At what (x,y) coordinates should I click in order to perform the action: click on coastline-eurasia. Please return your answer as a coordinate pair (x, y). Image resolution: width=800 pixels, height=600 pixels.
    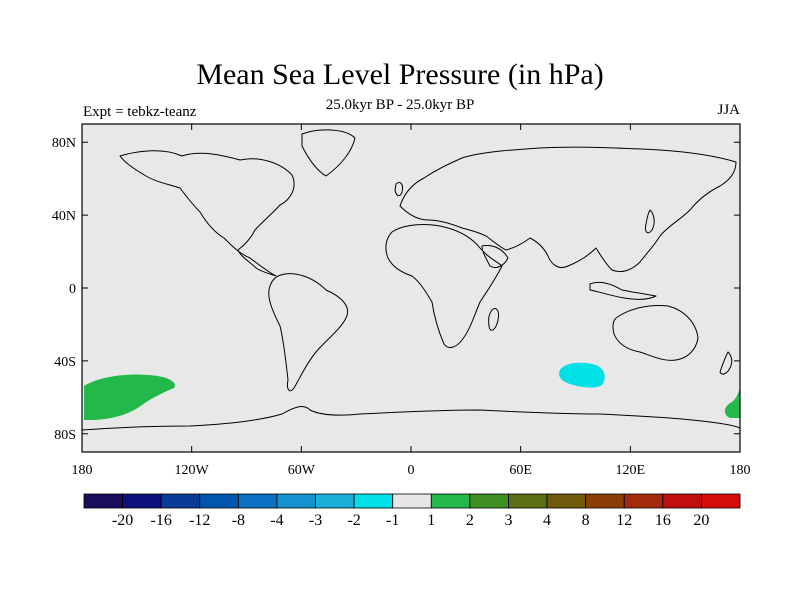
    Looking at the image, I should click on (568, 209).